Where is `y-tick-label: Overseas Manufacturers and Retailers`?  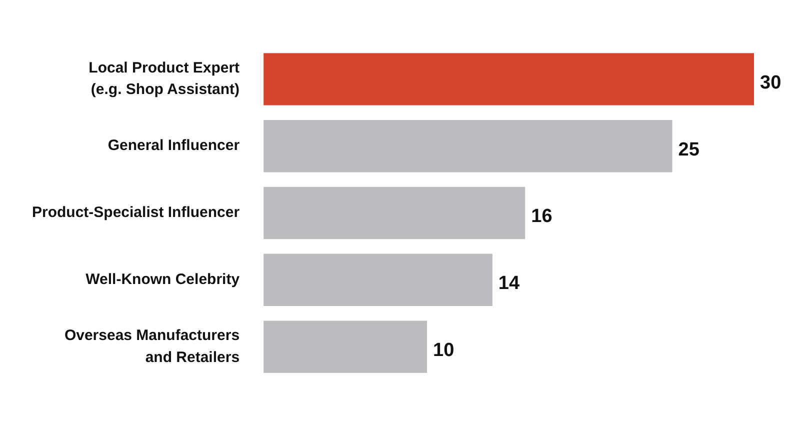
y-tick-label: Overseas Manufacturers and Retailers is located at coordinates (152, 346).